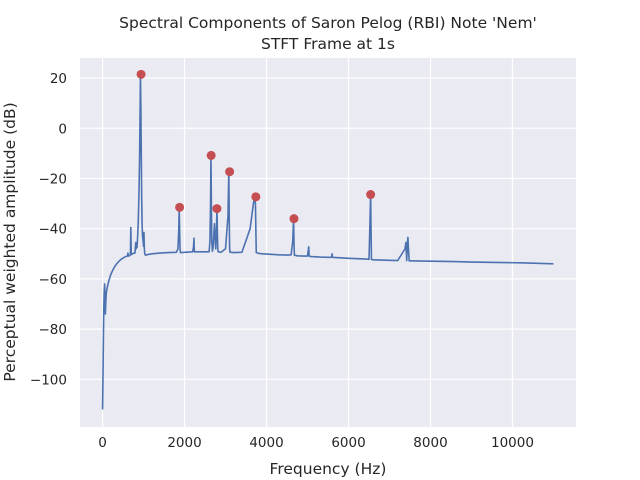 The height and width of the screenshot is (480, 640). I want to click on x-tick-label: 4000, so click(266, 443).